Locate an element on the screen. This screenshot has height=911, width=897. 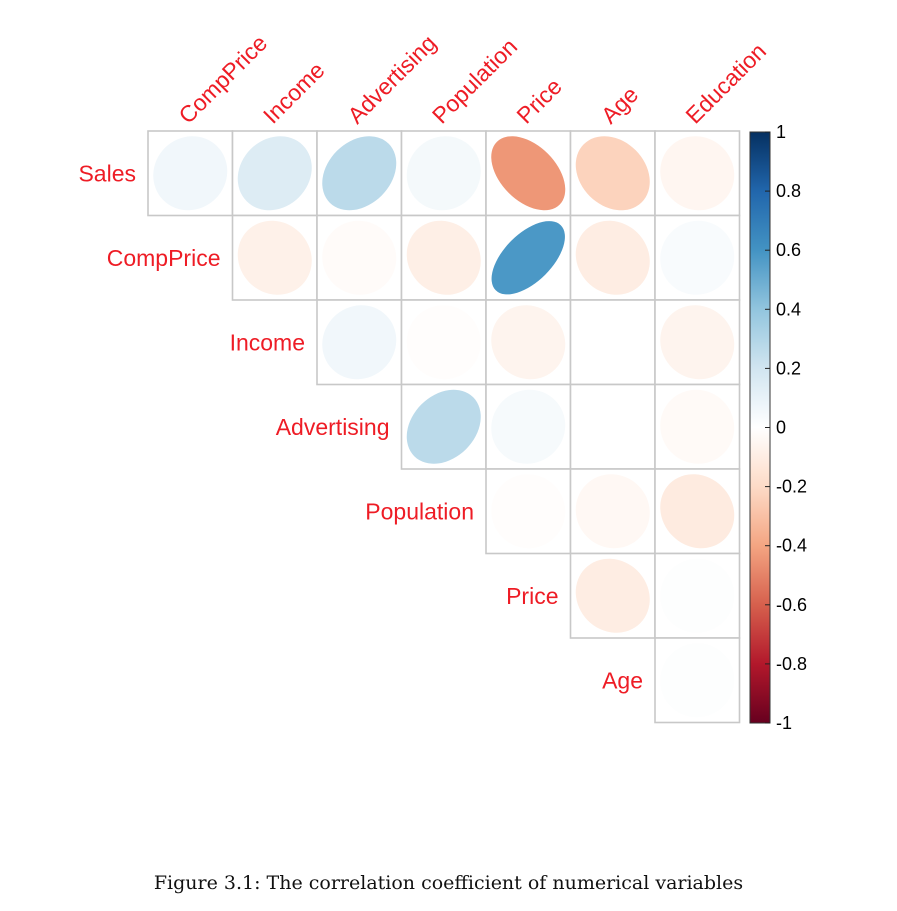
colorbar-tick-label: 1 is located at coordinates (781, 132).